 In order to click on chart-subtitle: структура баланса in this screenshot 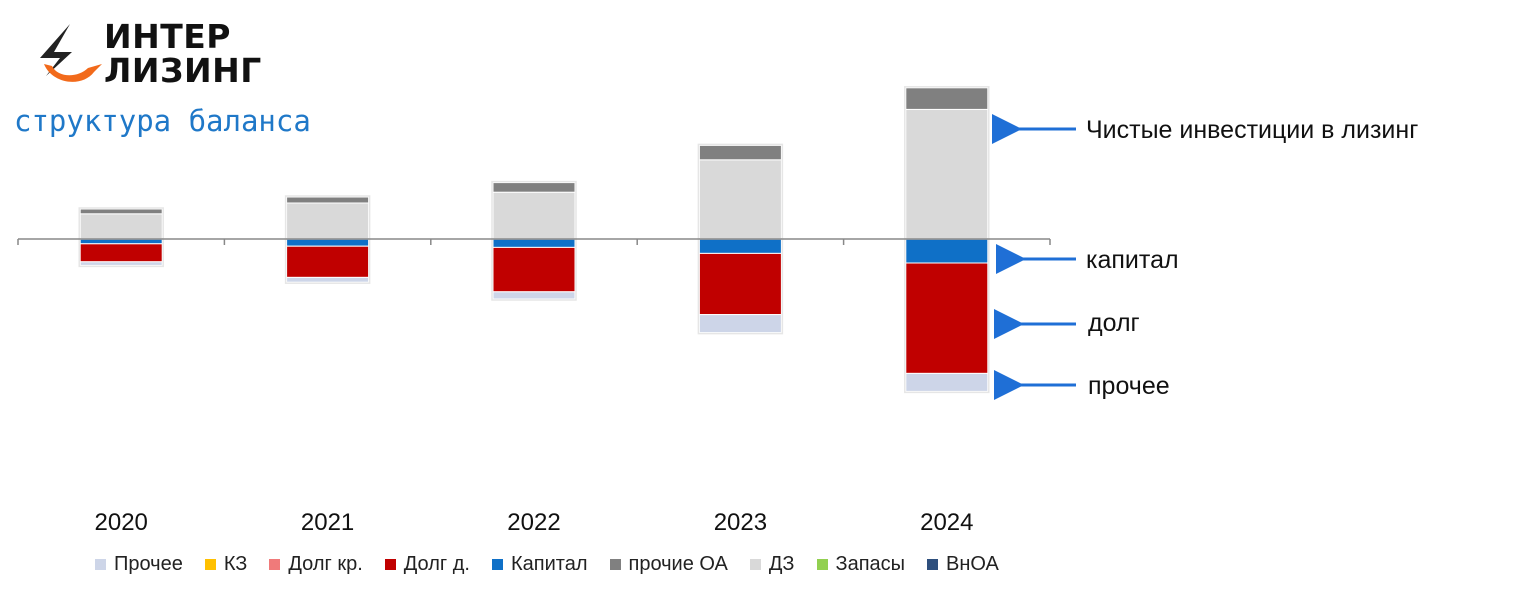, I will do `click(162, 121)`.